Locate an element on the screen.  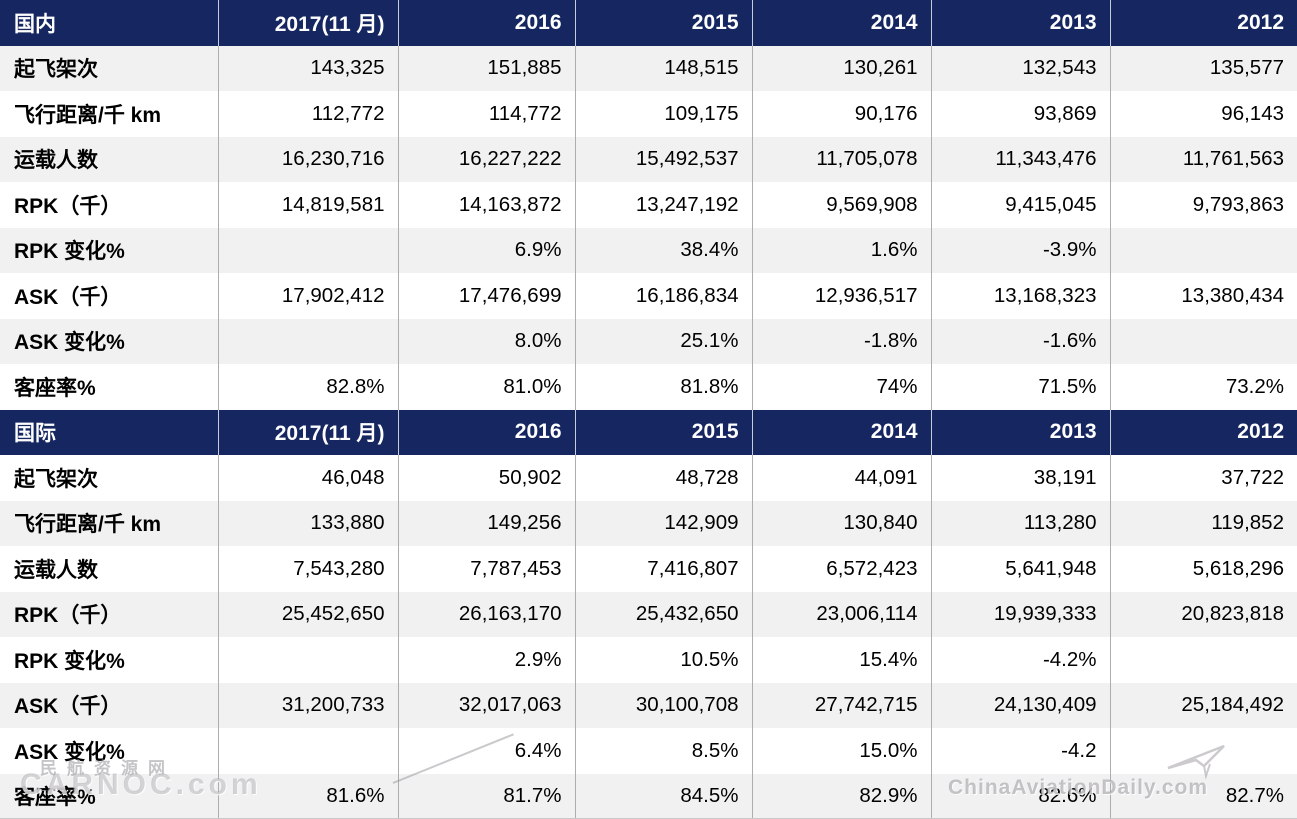
data-cell: 13,380,434 is located at coordinates (1203, 296).